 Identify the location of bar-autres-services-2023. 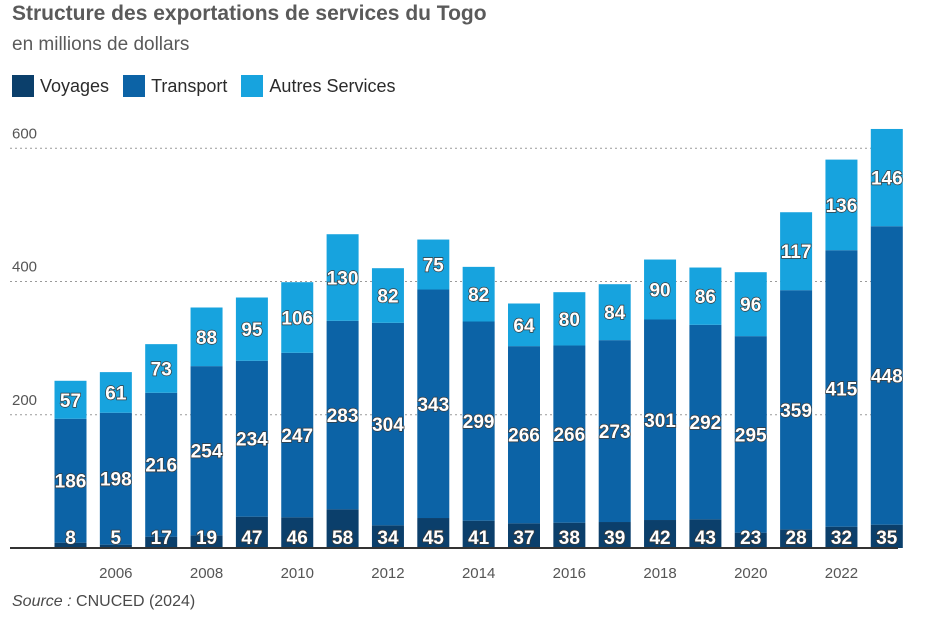
(886, 177).